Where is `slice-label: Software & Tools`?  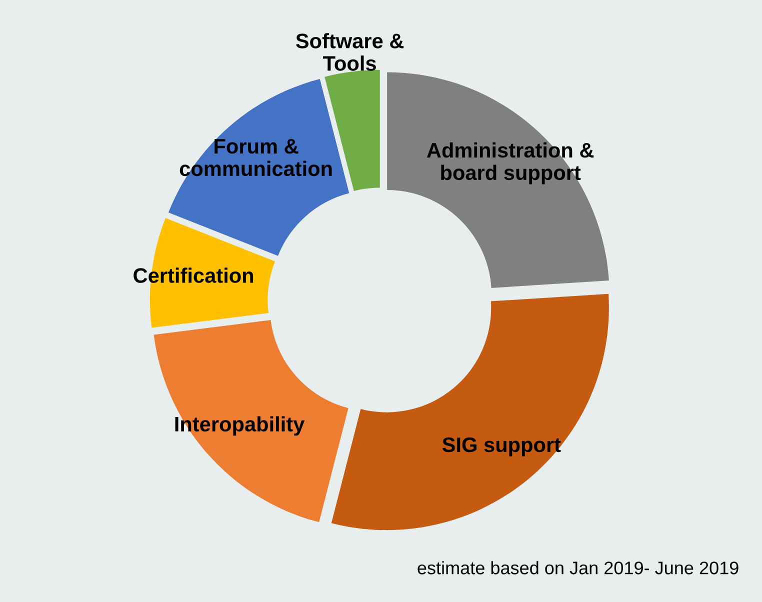 slice-label: Software & Tools is located at coordinates (350, 52).